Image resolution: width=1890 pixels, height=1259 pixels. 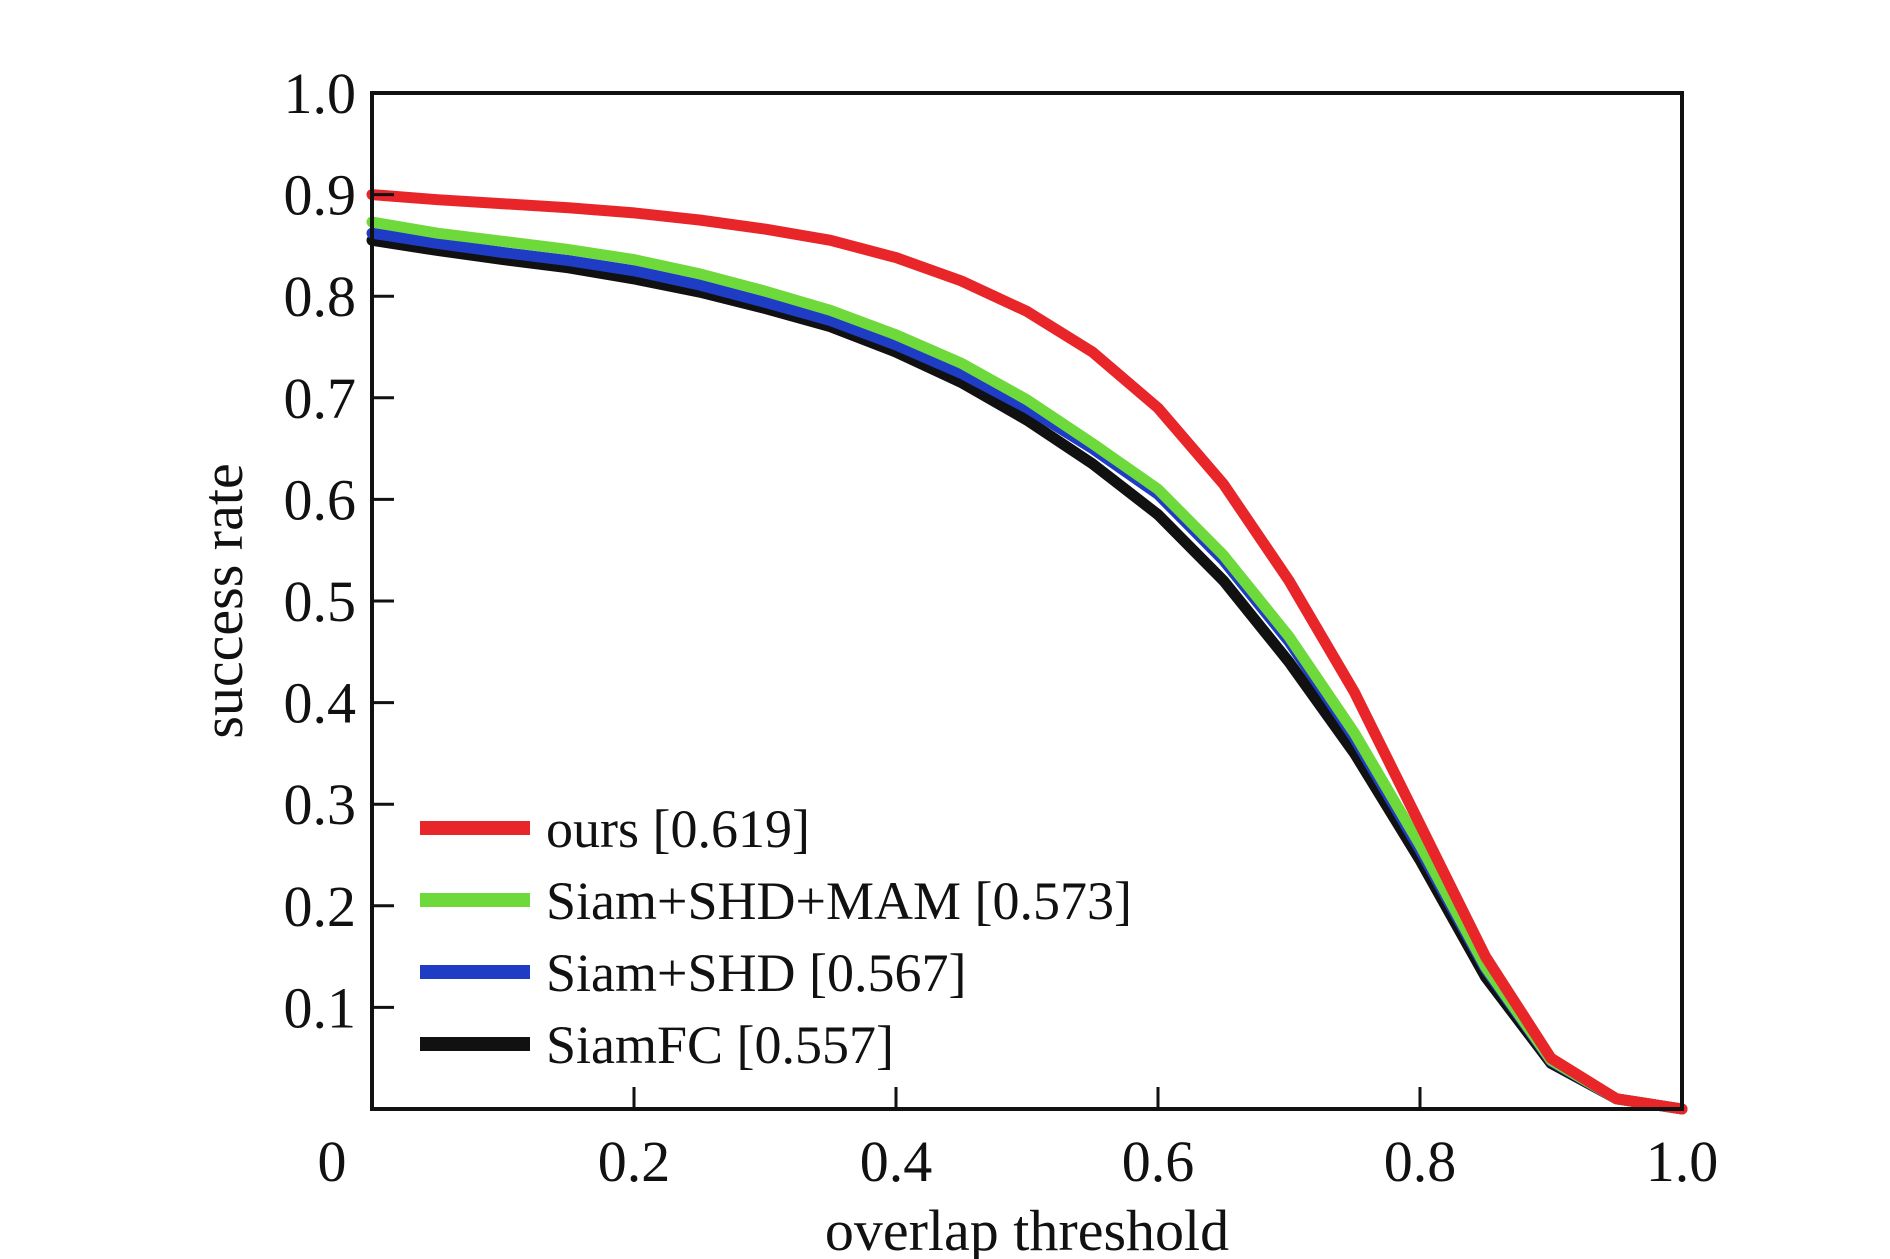 What do you see at coordinates (1682, 1161) in the screenshot?
I see `x-tick-label: 1.0` at bounding box center [1682, 1161].